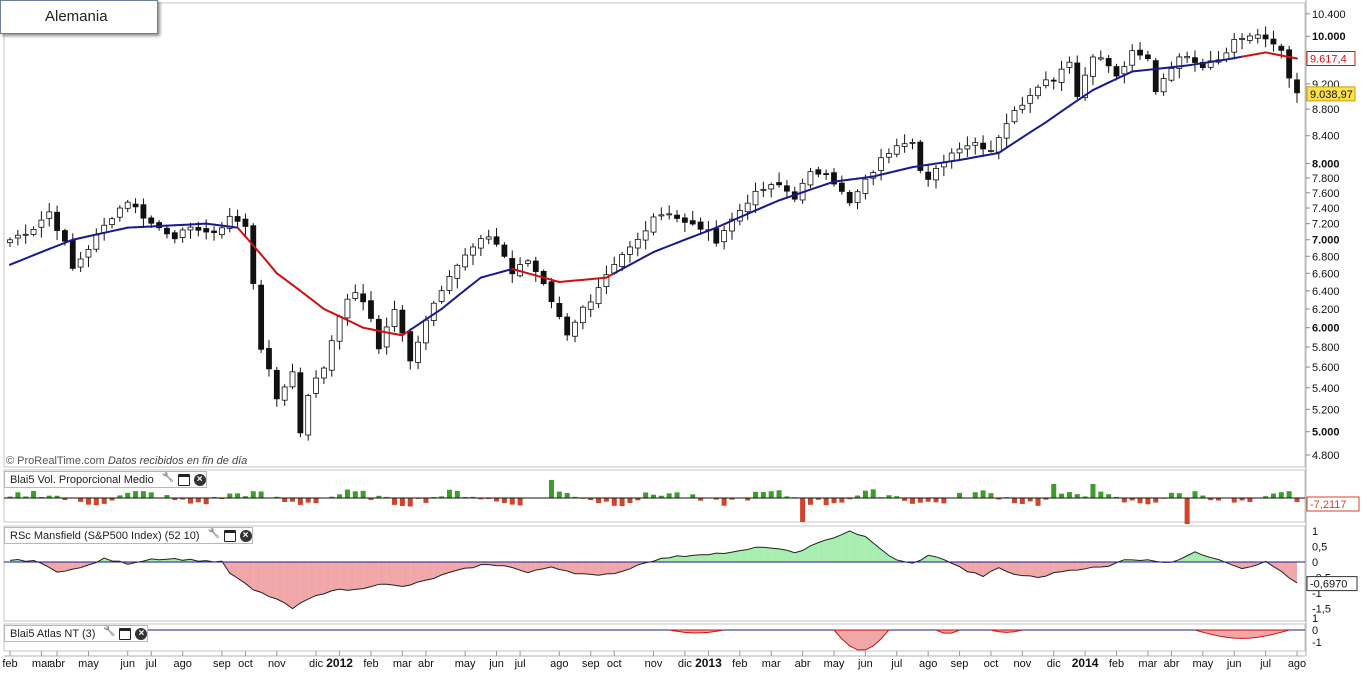 The image size is (1362, 676). Describe the element at coordinates (1315, 532) in the screenshot. I see `rsc-tick-label: 1` at that location.